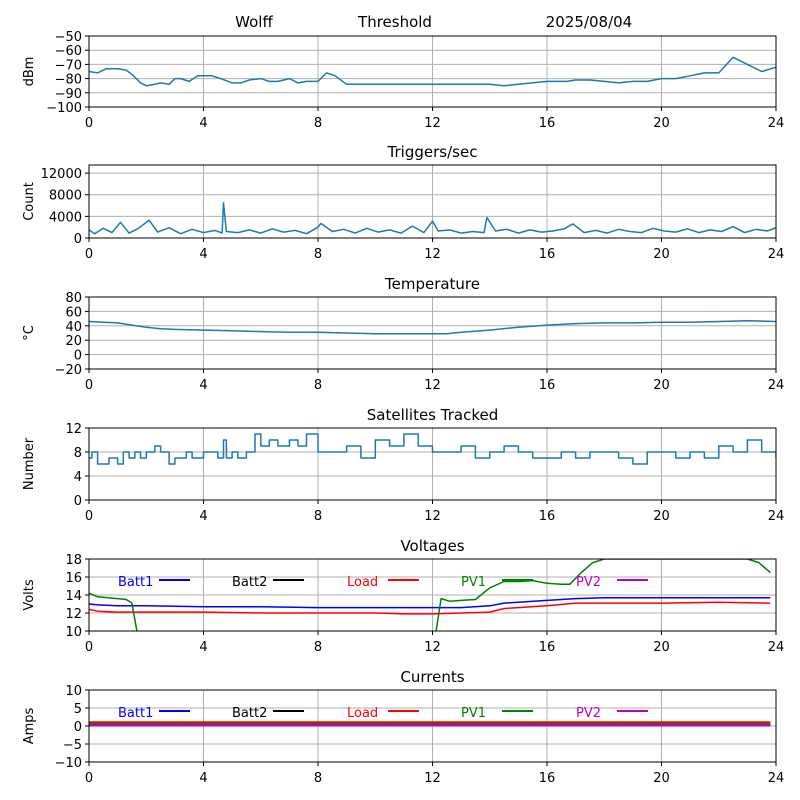  Describe the element at coordinates (432, 152) in the screenshot. I see `panel-title: Triggers/sec` at that location.